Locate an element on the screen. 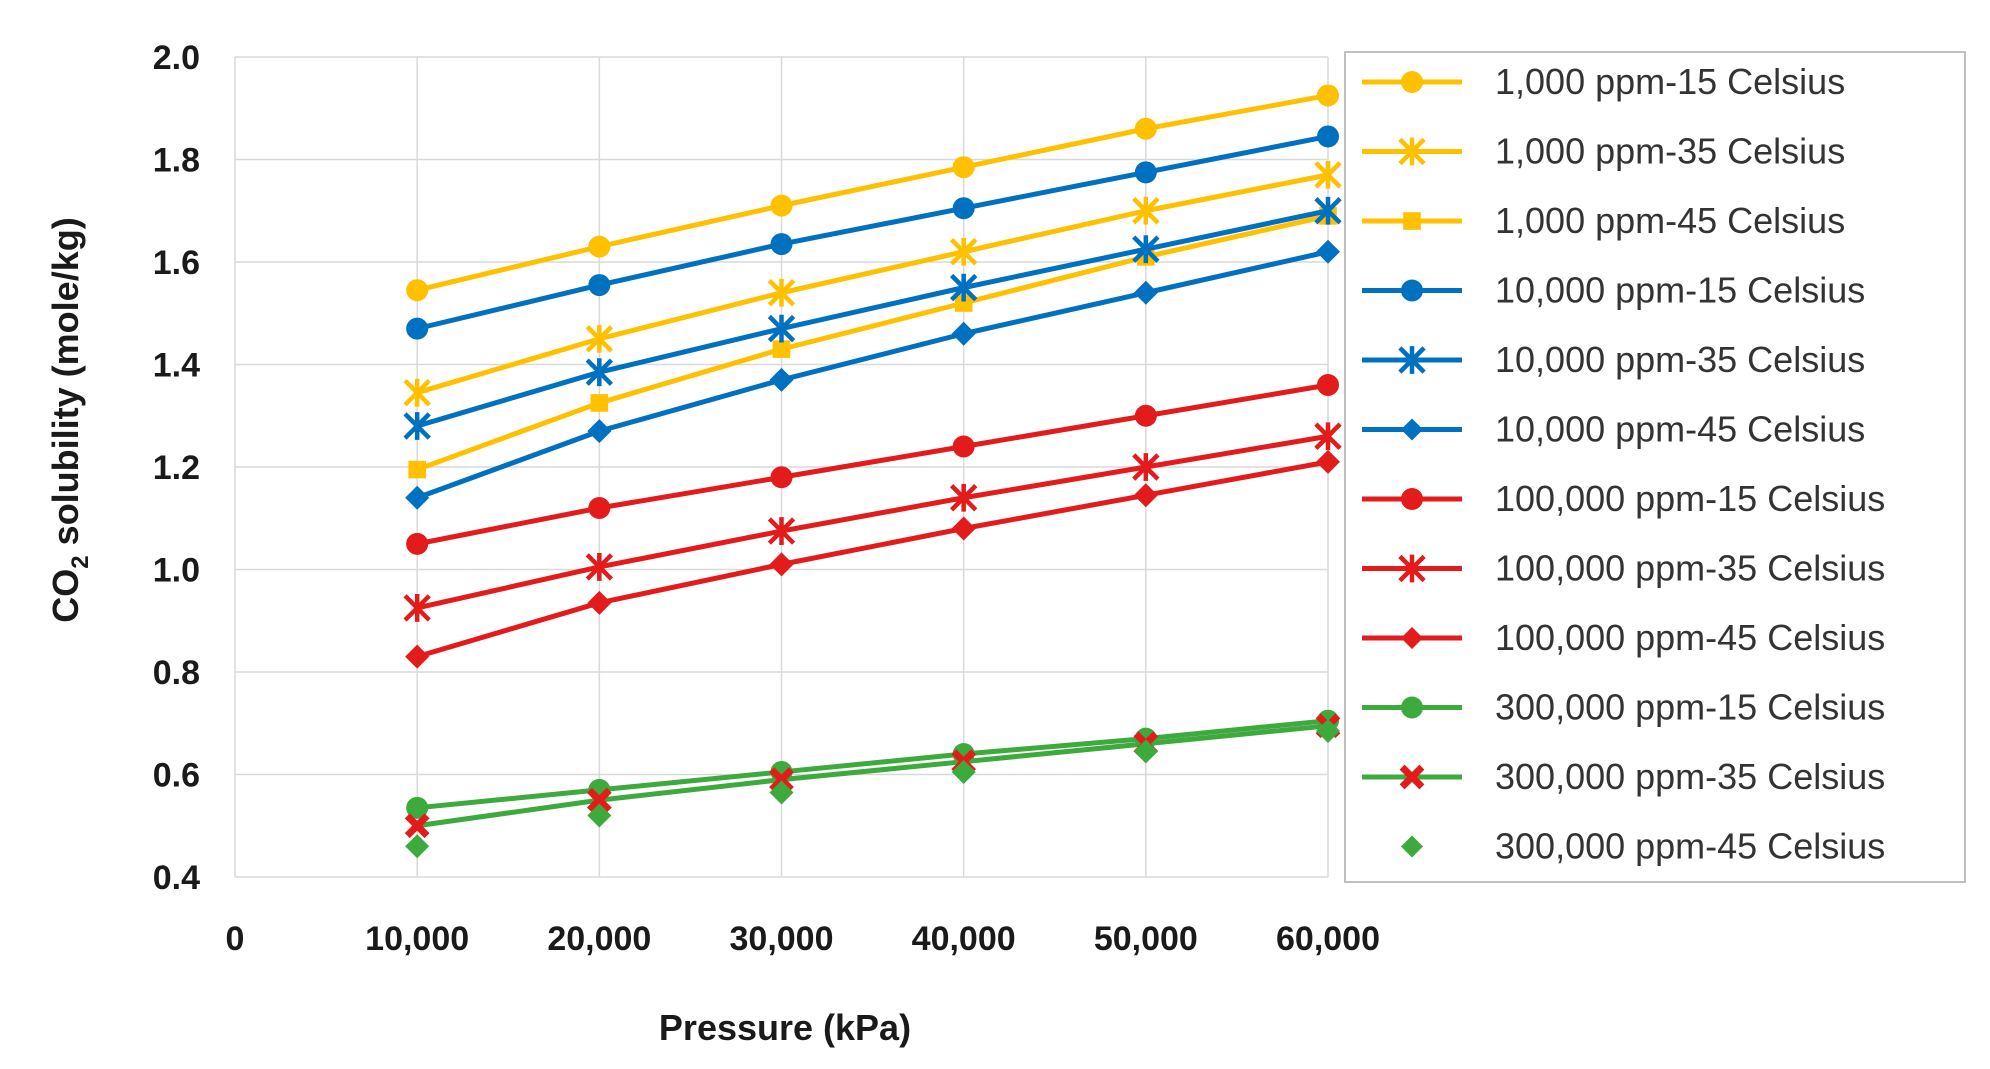  y-tick-label: 1.0 is located at coordinates (176, 571).